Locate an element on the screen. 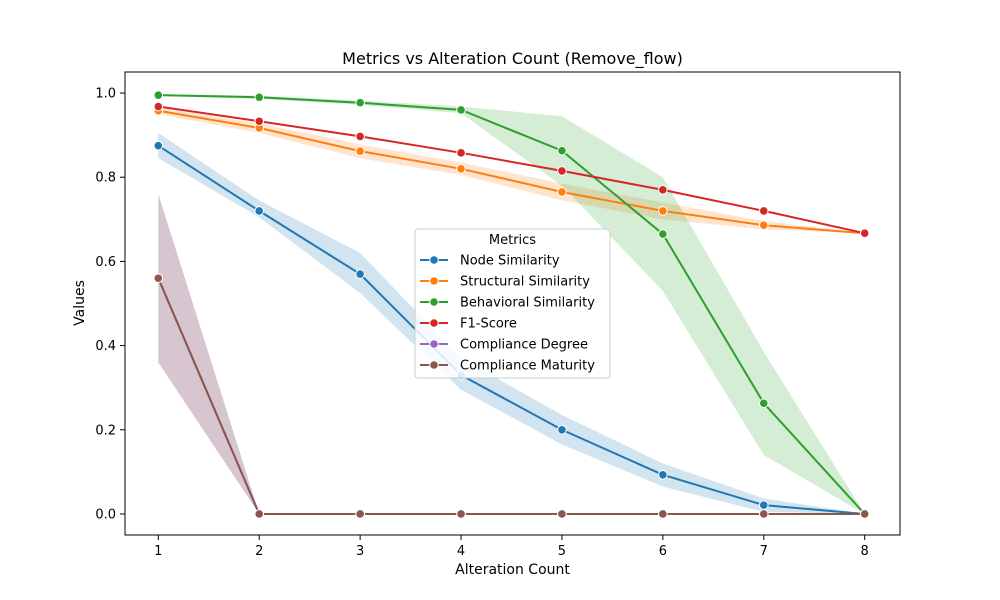 This screenshot has width=1000, height=600. legend-item-behavioral-similarity: Behavioral Similarity is located at coordinates (507, 303).